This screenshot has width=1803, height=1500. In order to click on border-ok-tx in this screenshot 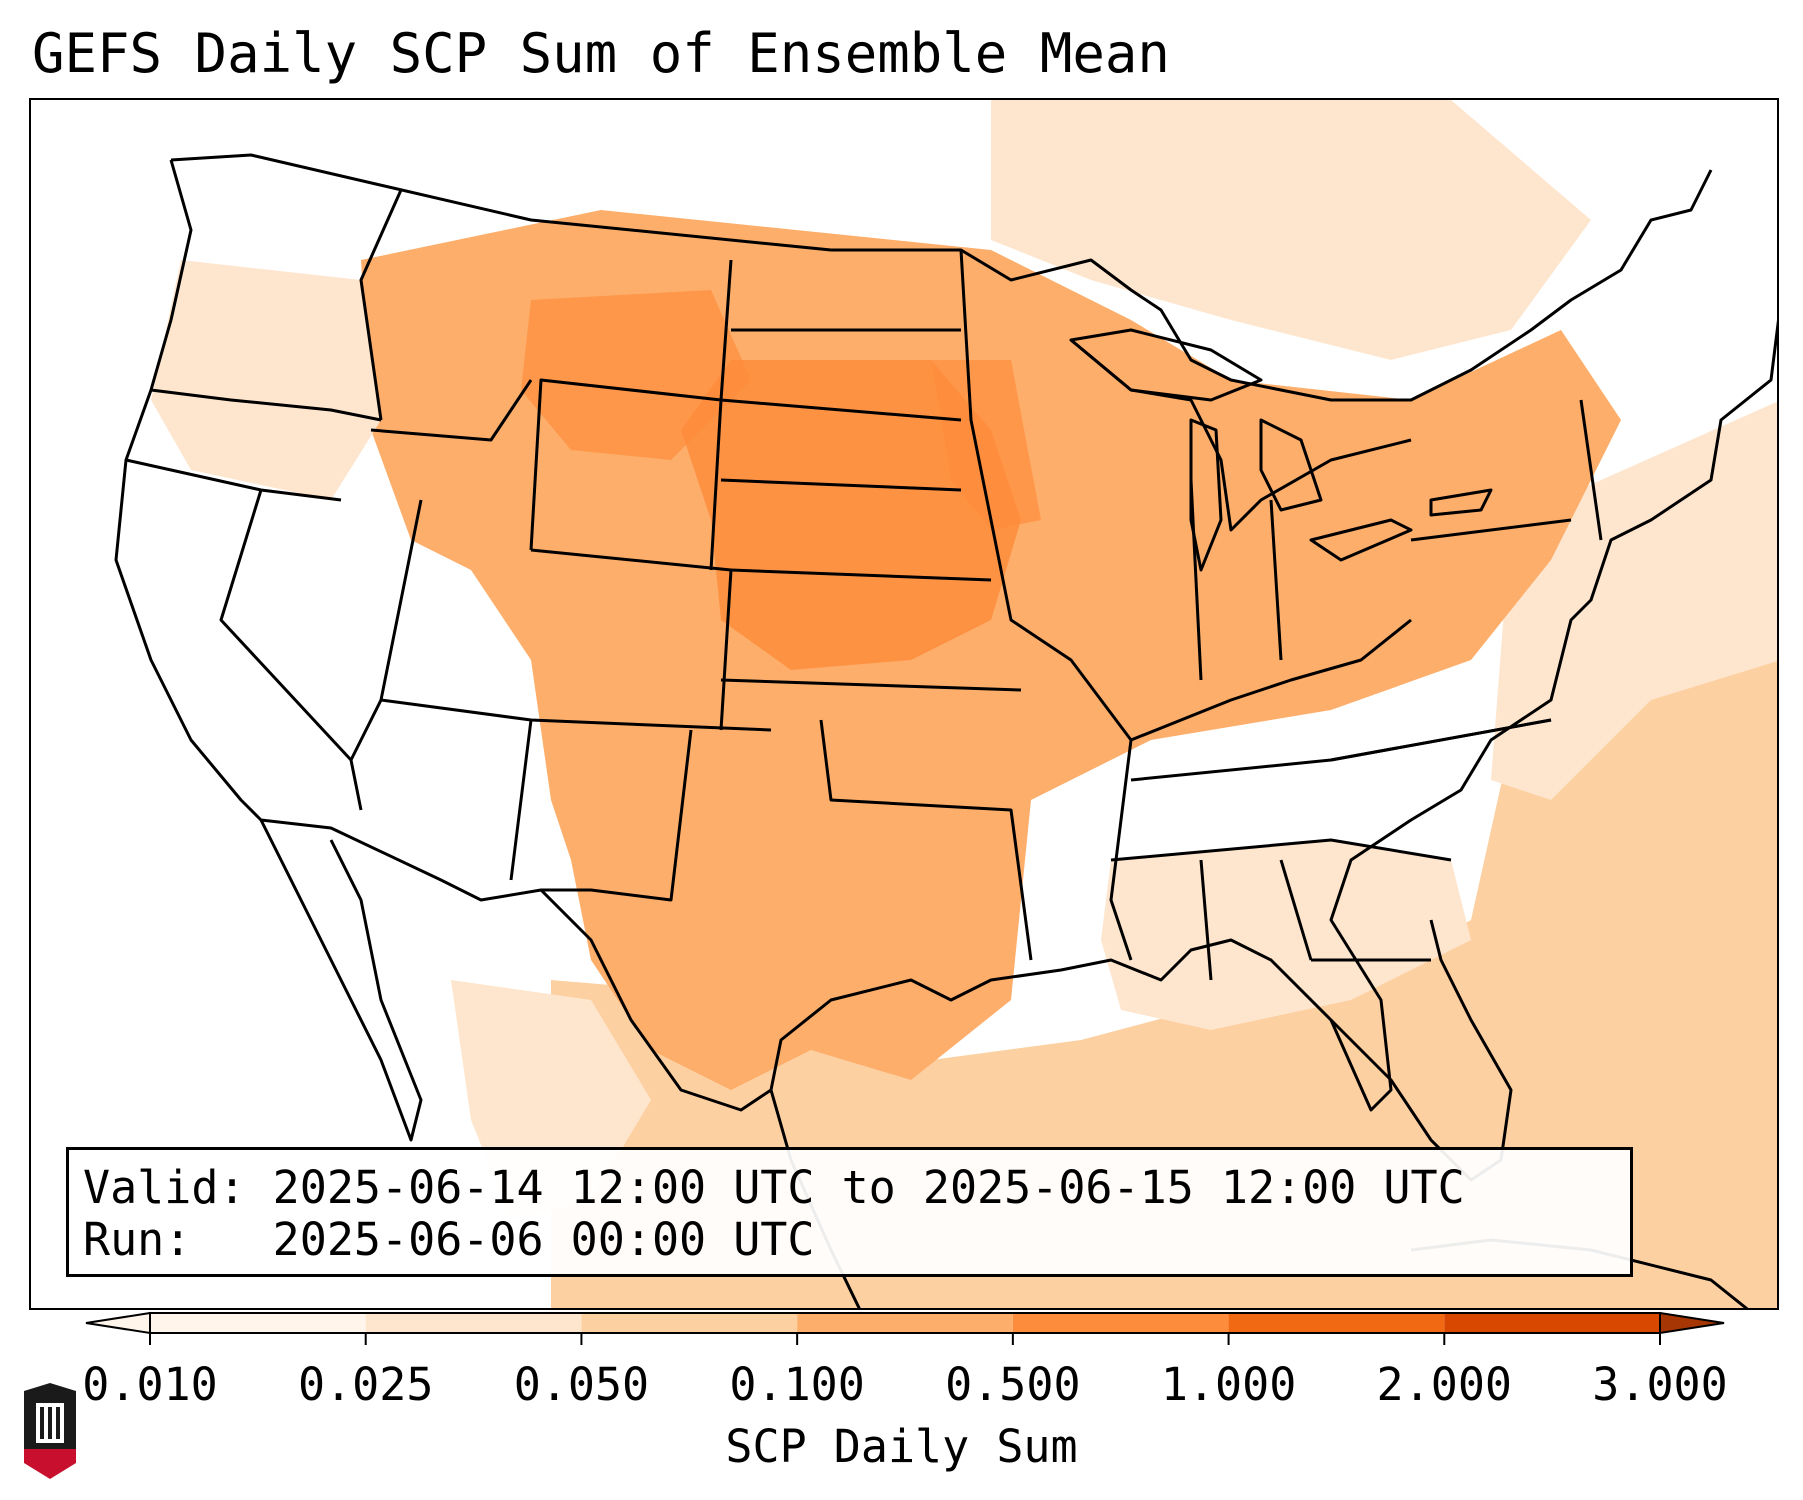, I will do `click(926, 840)`.